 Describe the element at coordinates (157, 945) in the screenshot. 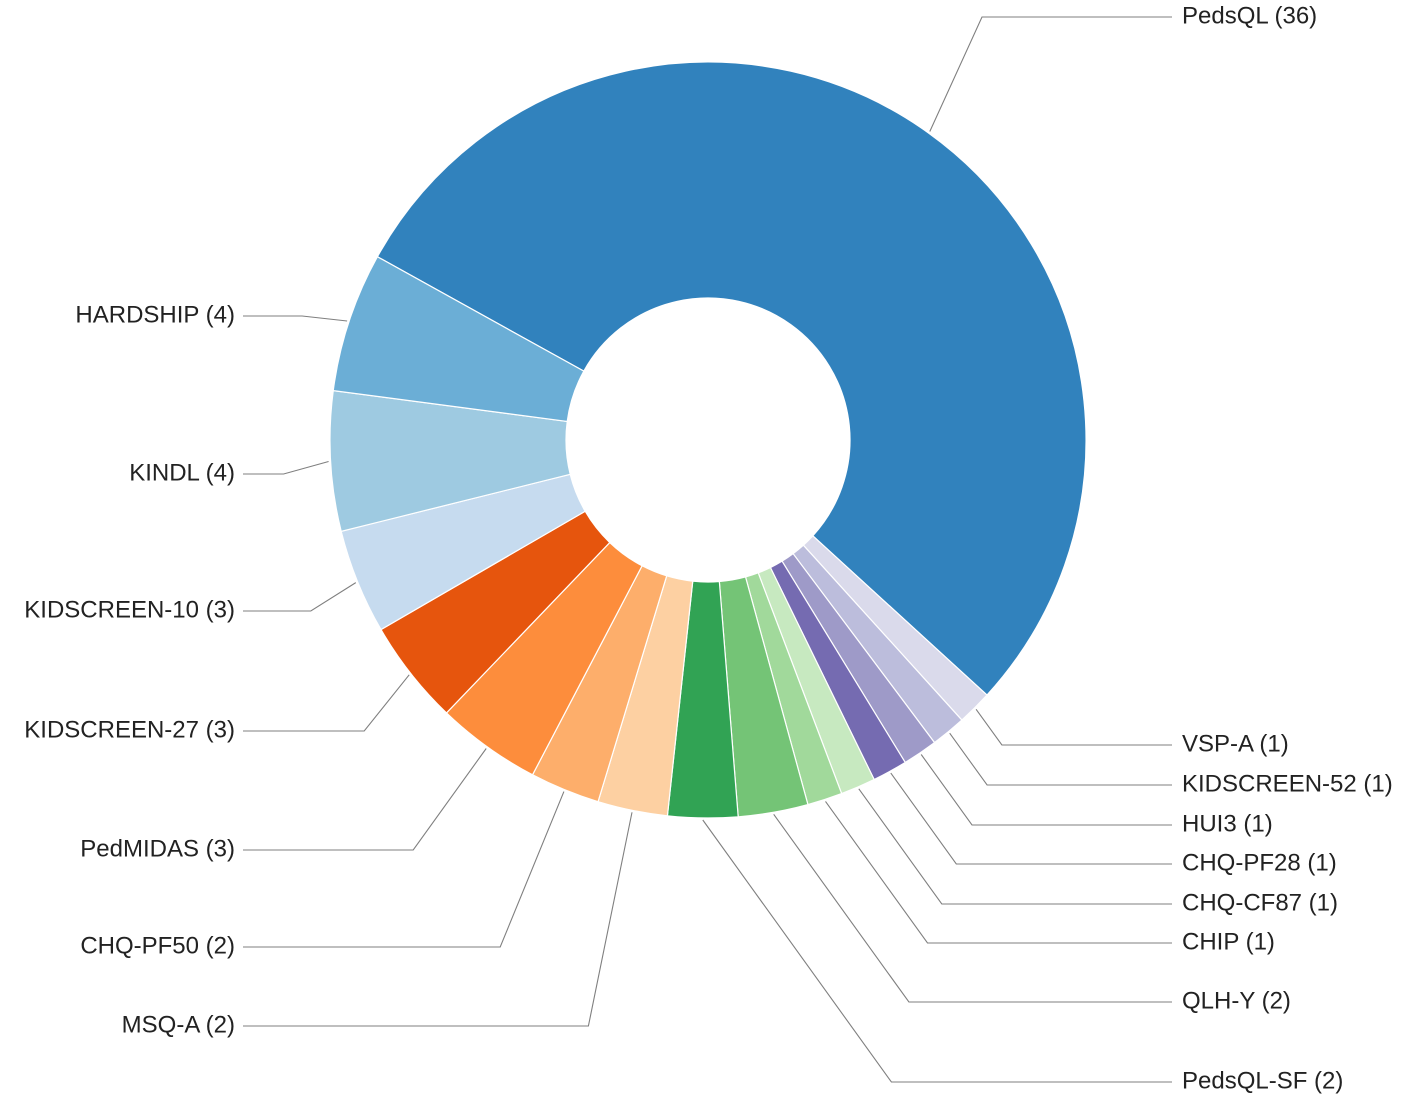

I see `slice-label-chq-pf50: CHQ-PF50 (2)` at that location.